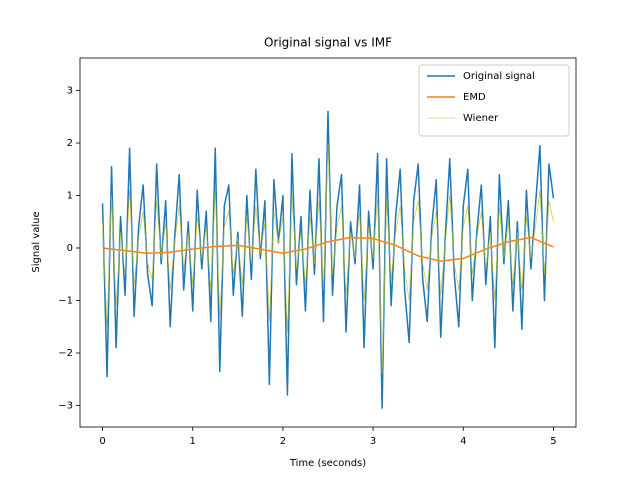 Image resolution: width=640 pixels, height=480 pixels. What do you see at coordinates (327, 463) in the screenshot?
I see `x-axis-label: Time (seconds)` at bounding box center [327, 463].